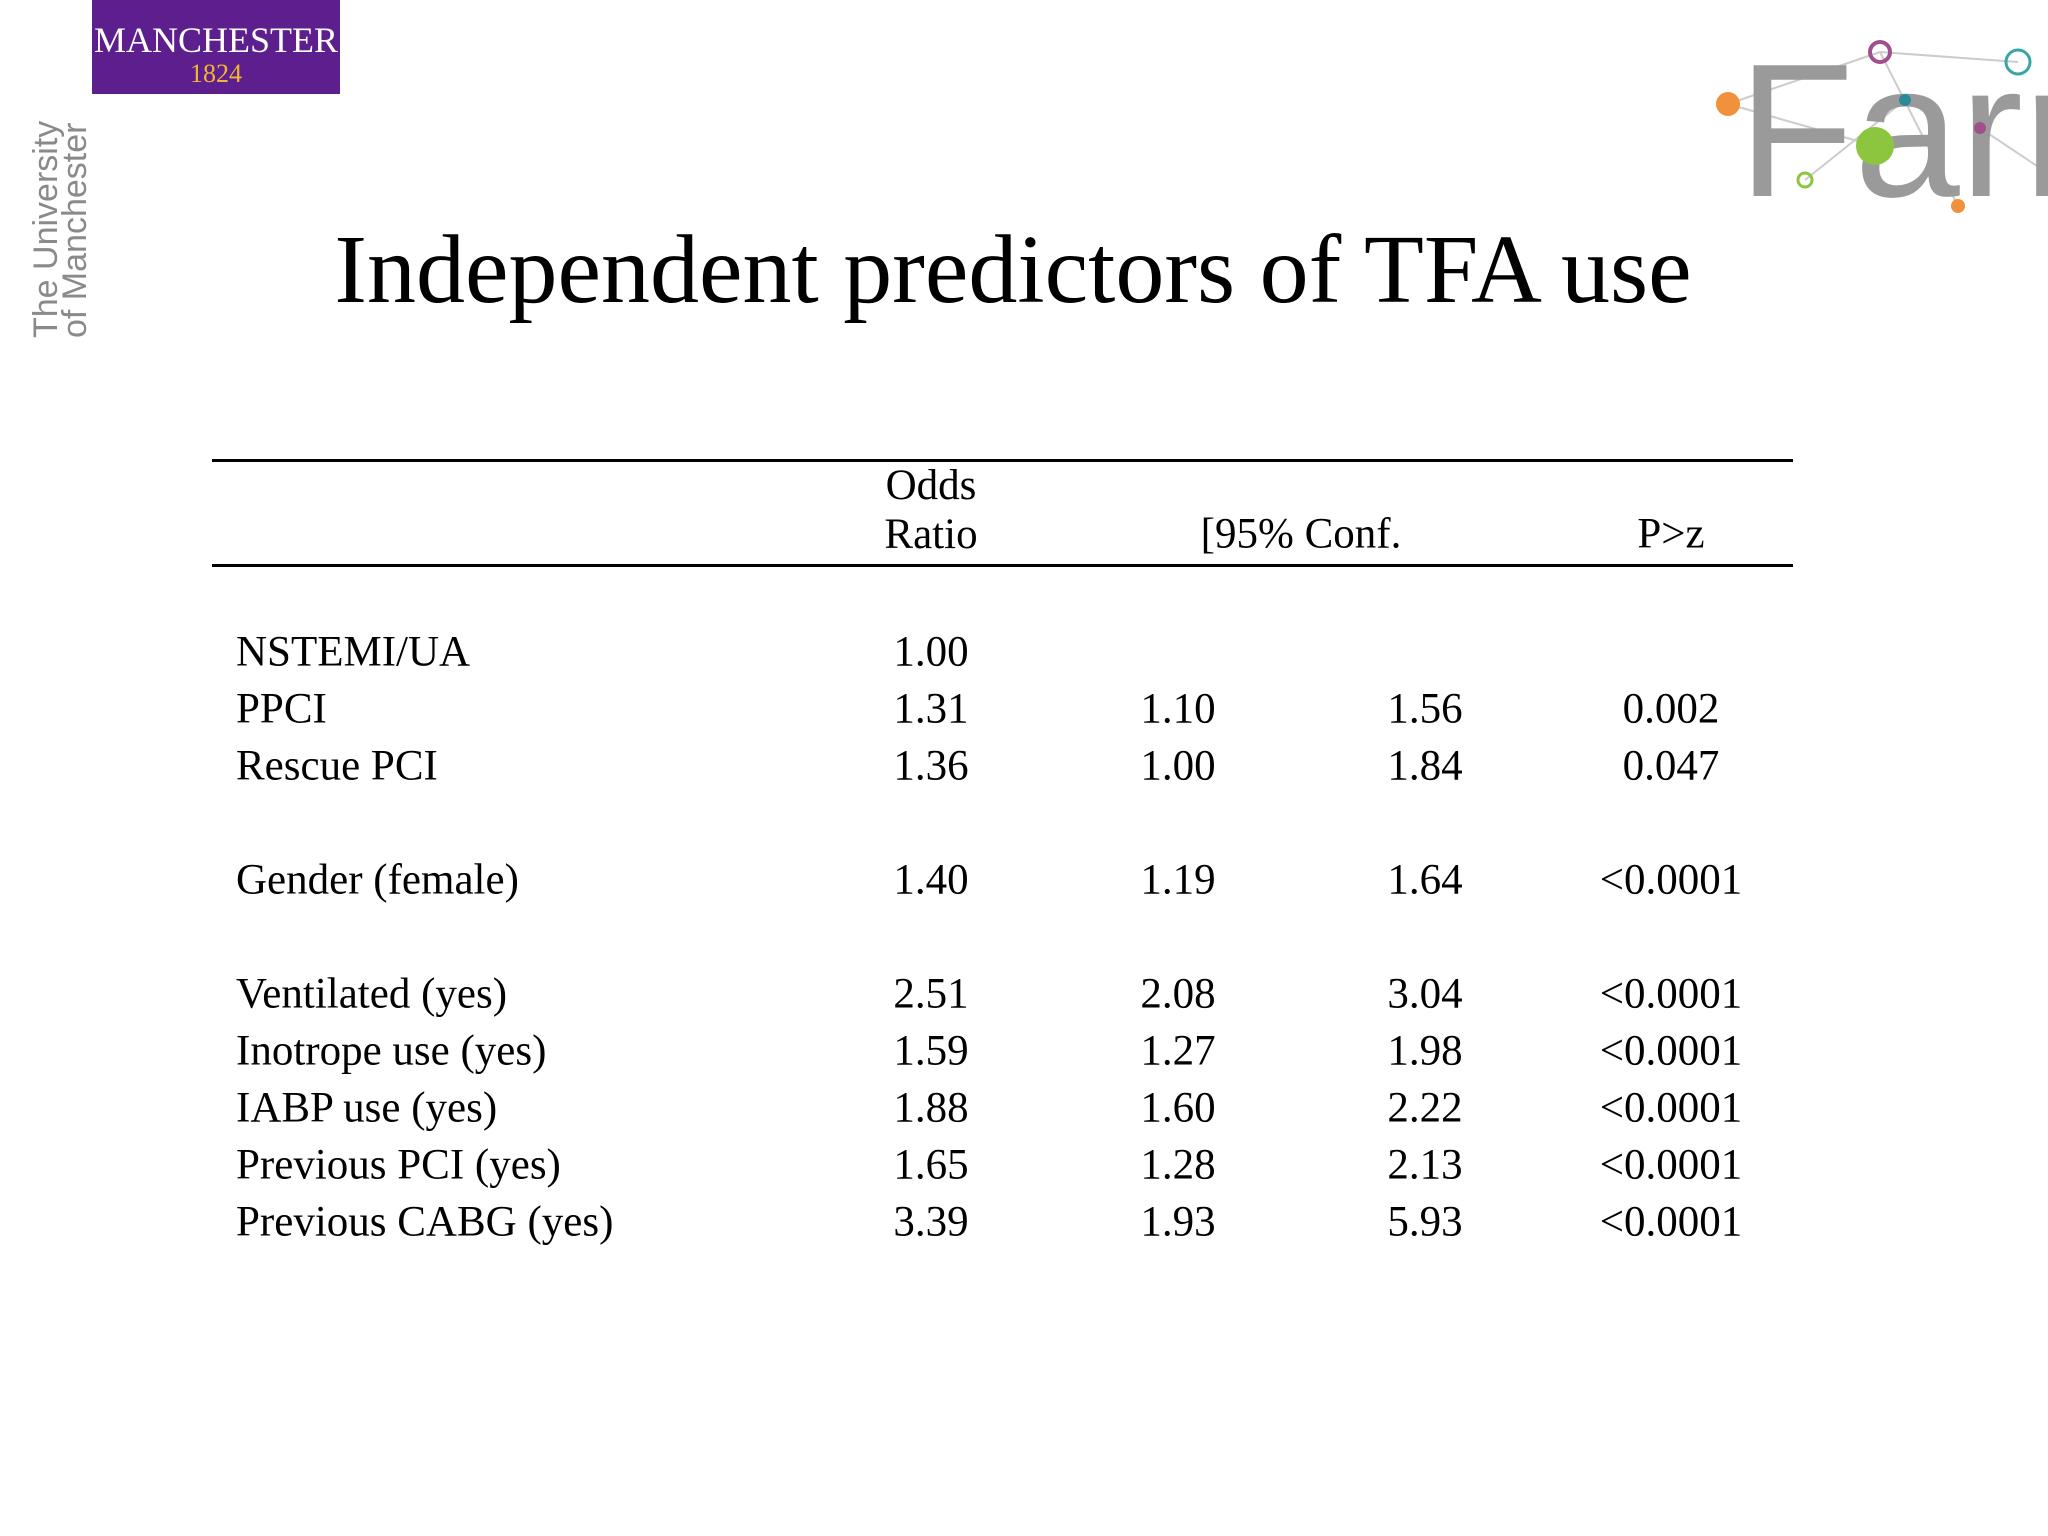 The image size is (2048, 1536). I want to click on data-cell: 1.59, so click(931, 1051).